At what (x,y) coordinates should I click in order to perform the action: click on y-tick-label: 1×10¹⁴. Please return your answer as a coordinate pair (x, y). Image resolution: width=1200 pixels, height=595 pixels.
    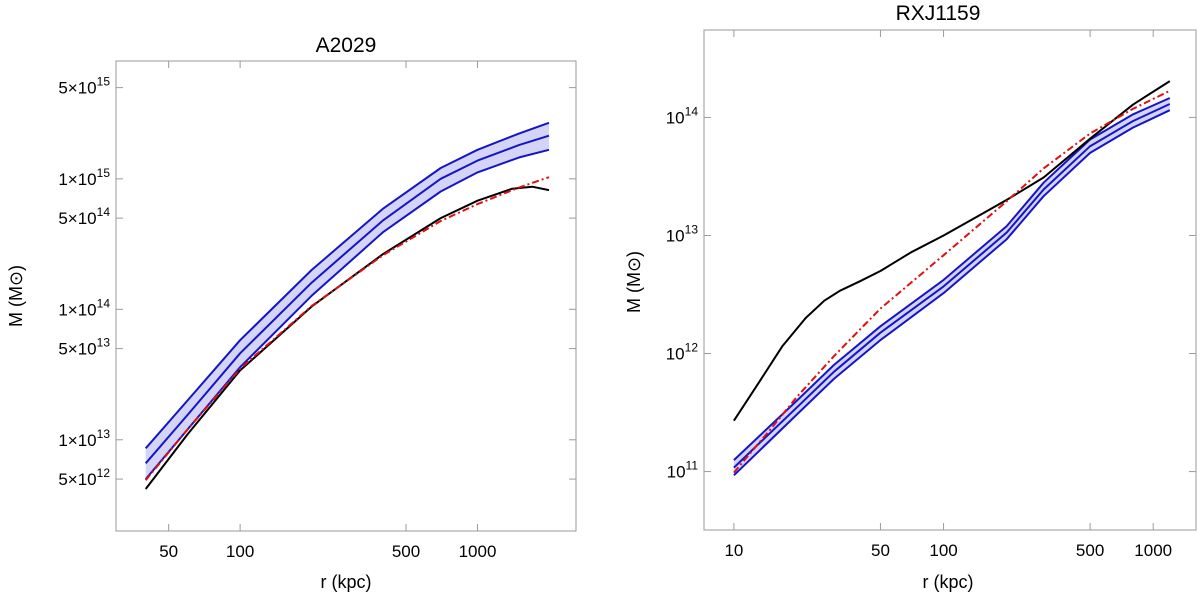
    Looking at the image, I should click on (84, 307).